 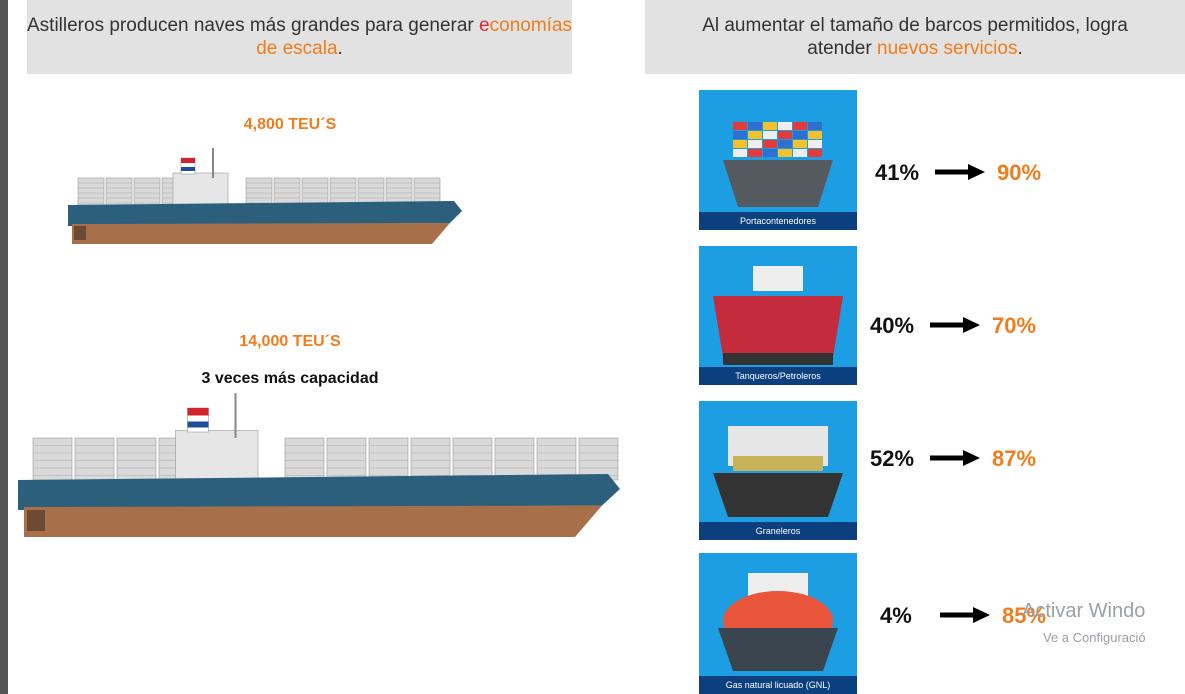 What do you see at coordinates (1019, 172) in the screenshot?
I see `to-percent: 90%` at bounding box center [1019, 172].